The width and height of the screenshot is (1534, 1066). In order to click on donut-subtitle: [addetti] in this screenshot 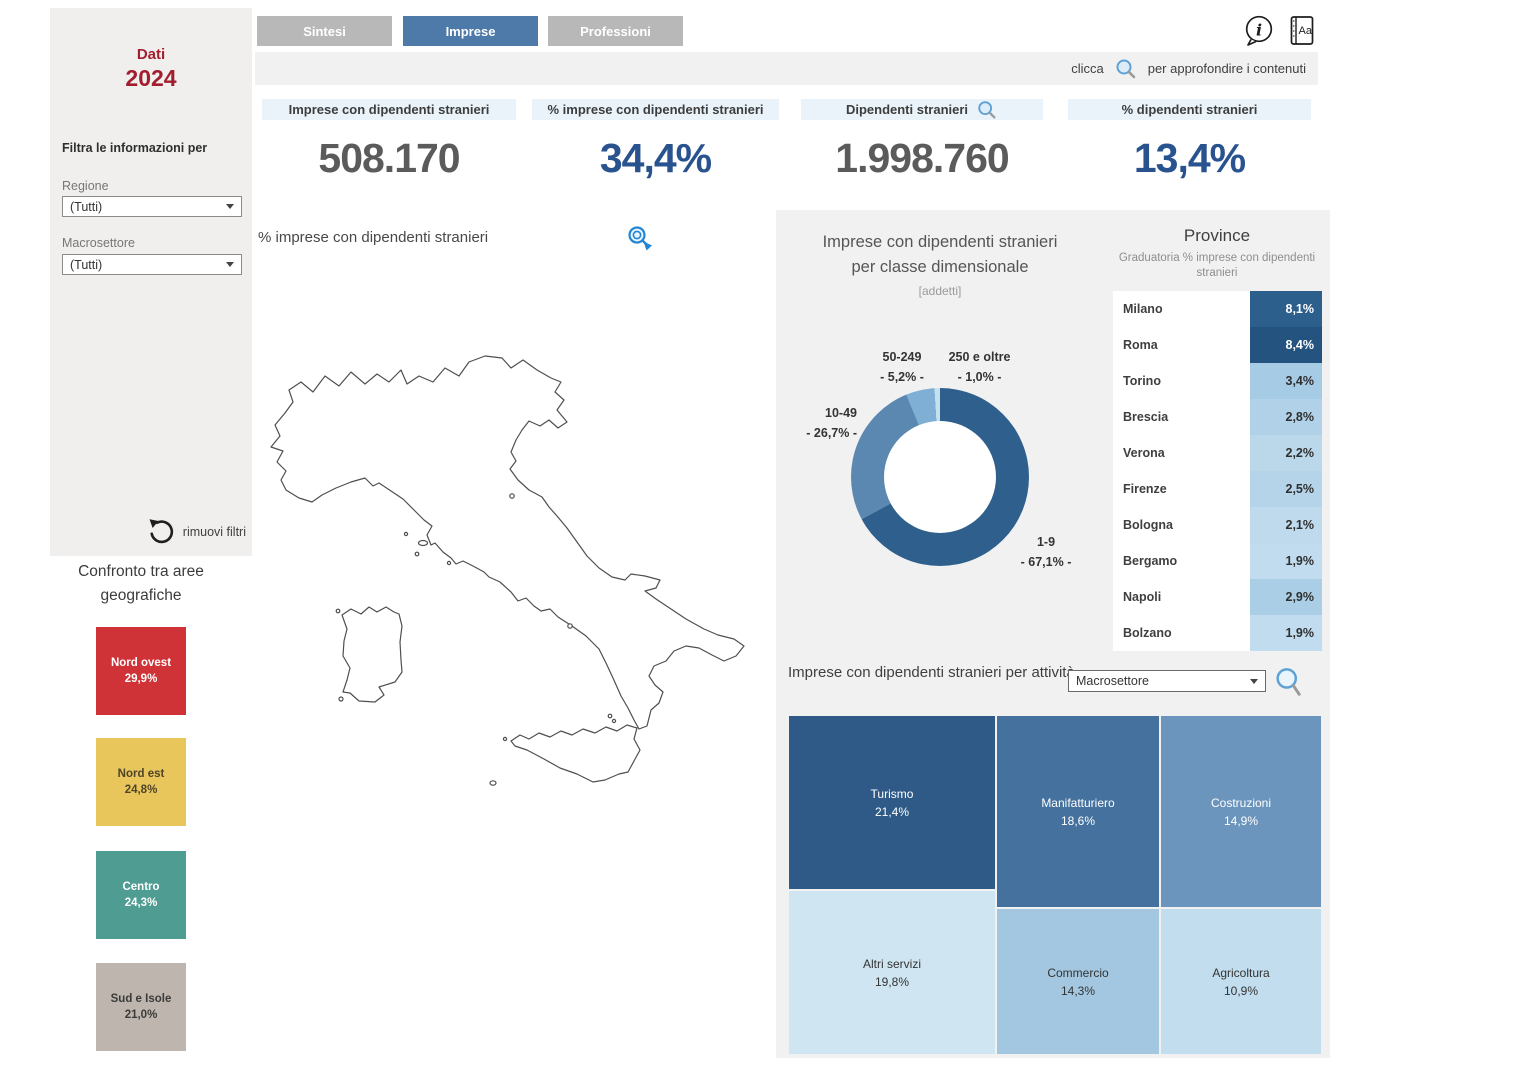, I will do `click(940, 291)`.